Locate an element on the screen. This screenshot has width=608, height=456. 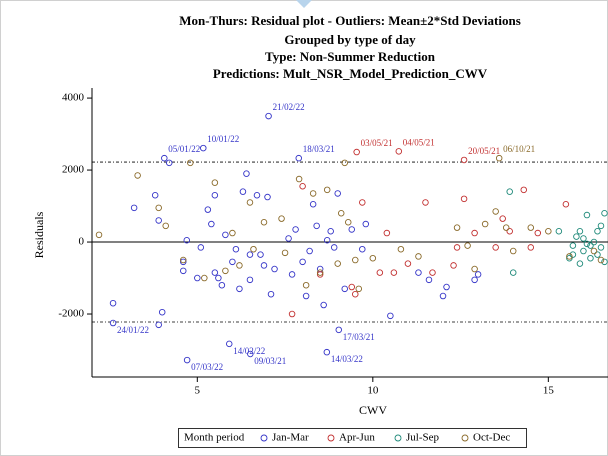
annotation: 24/01/22 is located at coordinates (133, 330).